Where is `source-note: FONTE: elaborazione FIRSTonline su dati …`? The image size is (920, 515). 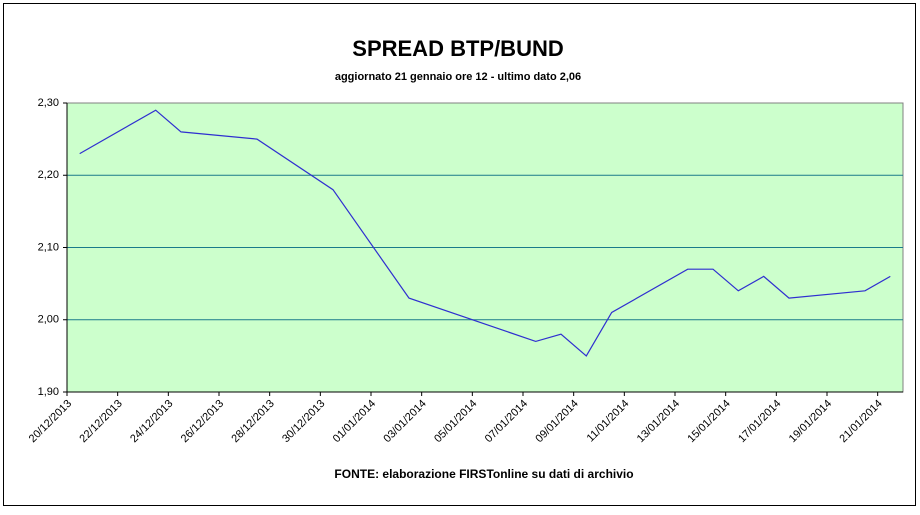
source-note: FONTE: elaborazione FIRSTonline su dati … is located at coordinates (483, 474).